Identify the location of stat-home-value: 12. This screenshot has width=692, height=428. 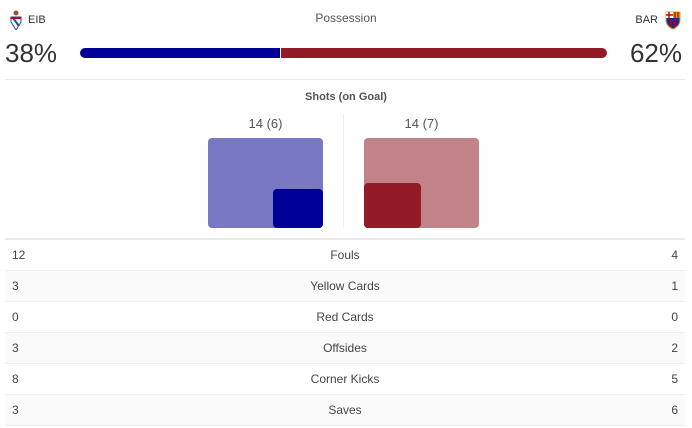
(19, 255).